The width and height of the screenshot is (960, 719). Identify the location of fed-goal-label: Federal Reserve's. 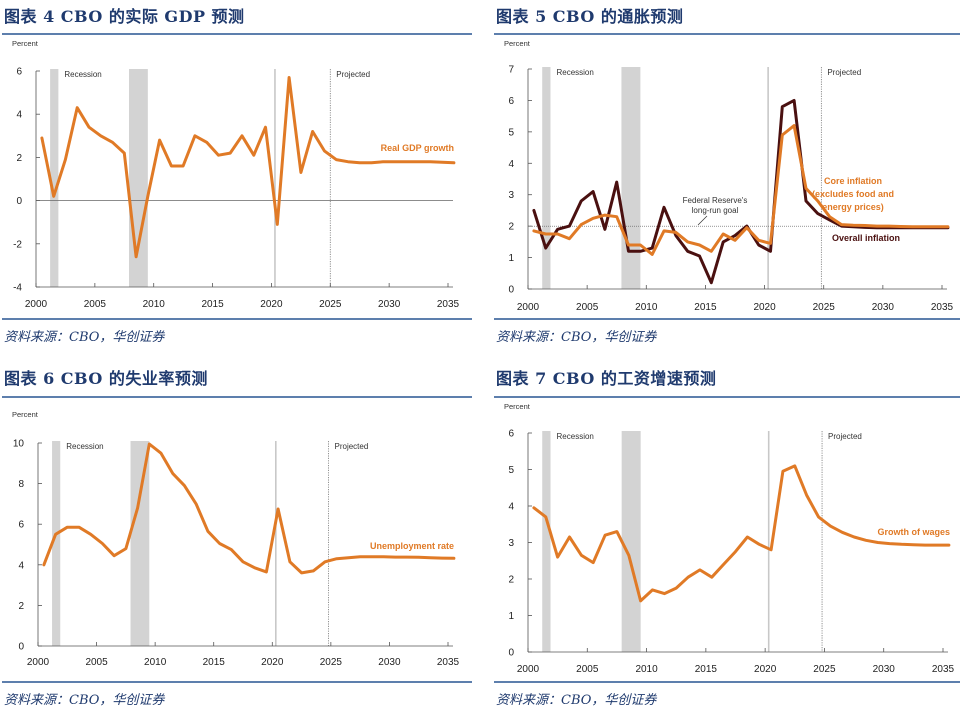
(715, 200).